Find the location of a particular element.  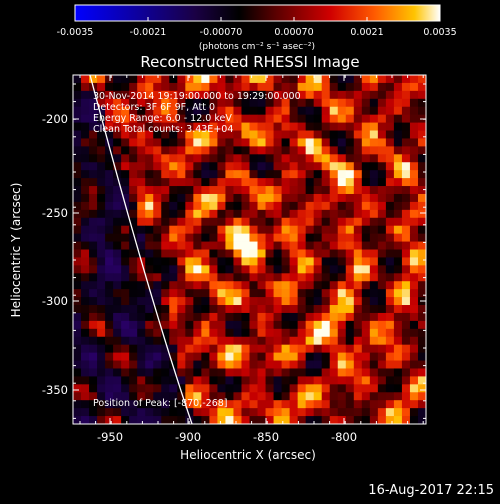

x-tick-label: -900 is located at coordinates (188, 437).